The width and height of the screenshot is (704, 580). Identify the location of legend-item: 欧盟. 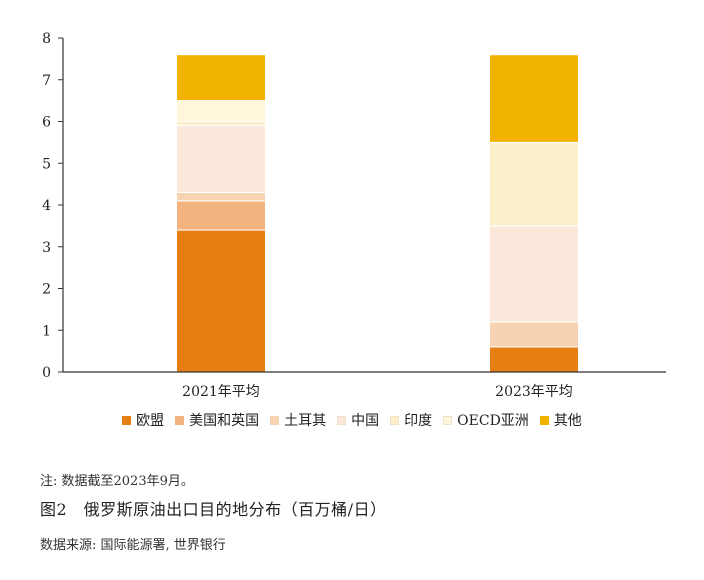
(143, 420).